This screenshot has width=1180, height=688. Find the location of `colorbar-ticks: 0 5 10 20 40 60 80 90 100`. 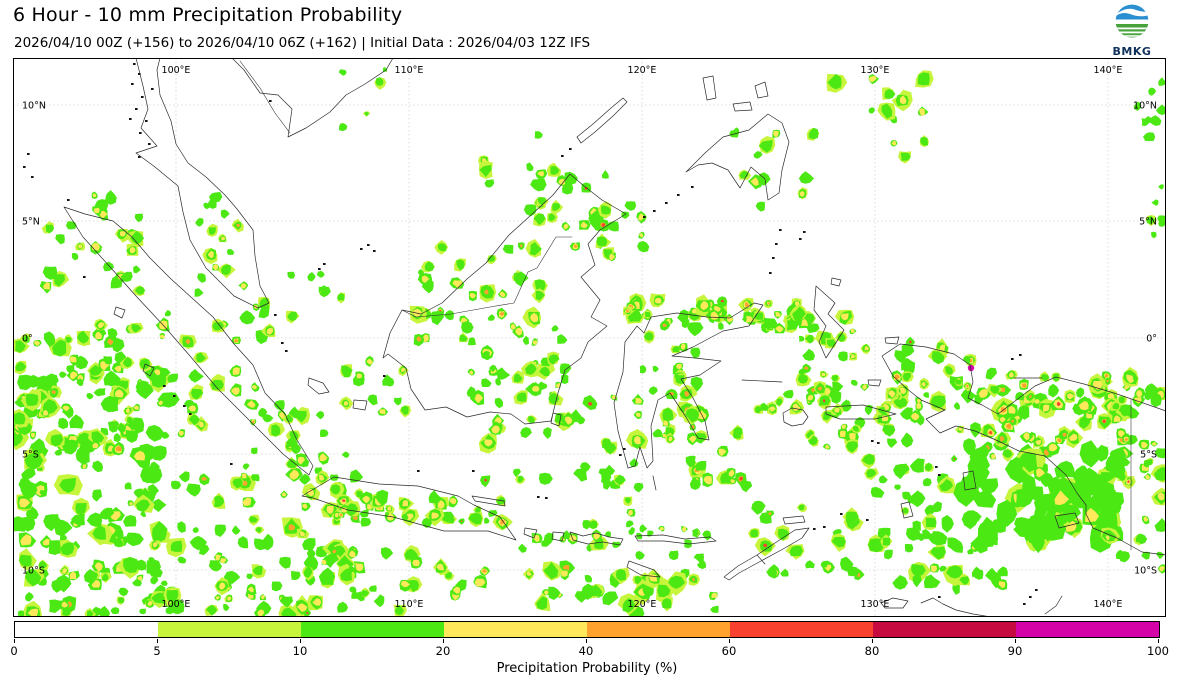

colorbar-ticks: 0 5 10 20 40 60 80 90 100 is located at coordinates (589, 650).